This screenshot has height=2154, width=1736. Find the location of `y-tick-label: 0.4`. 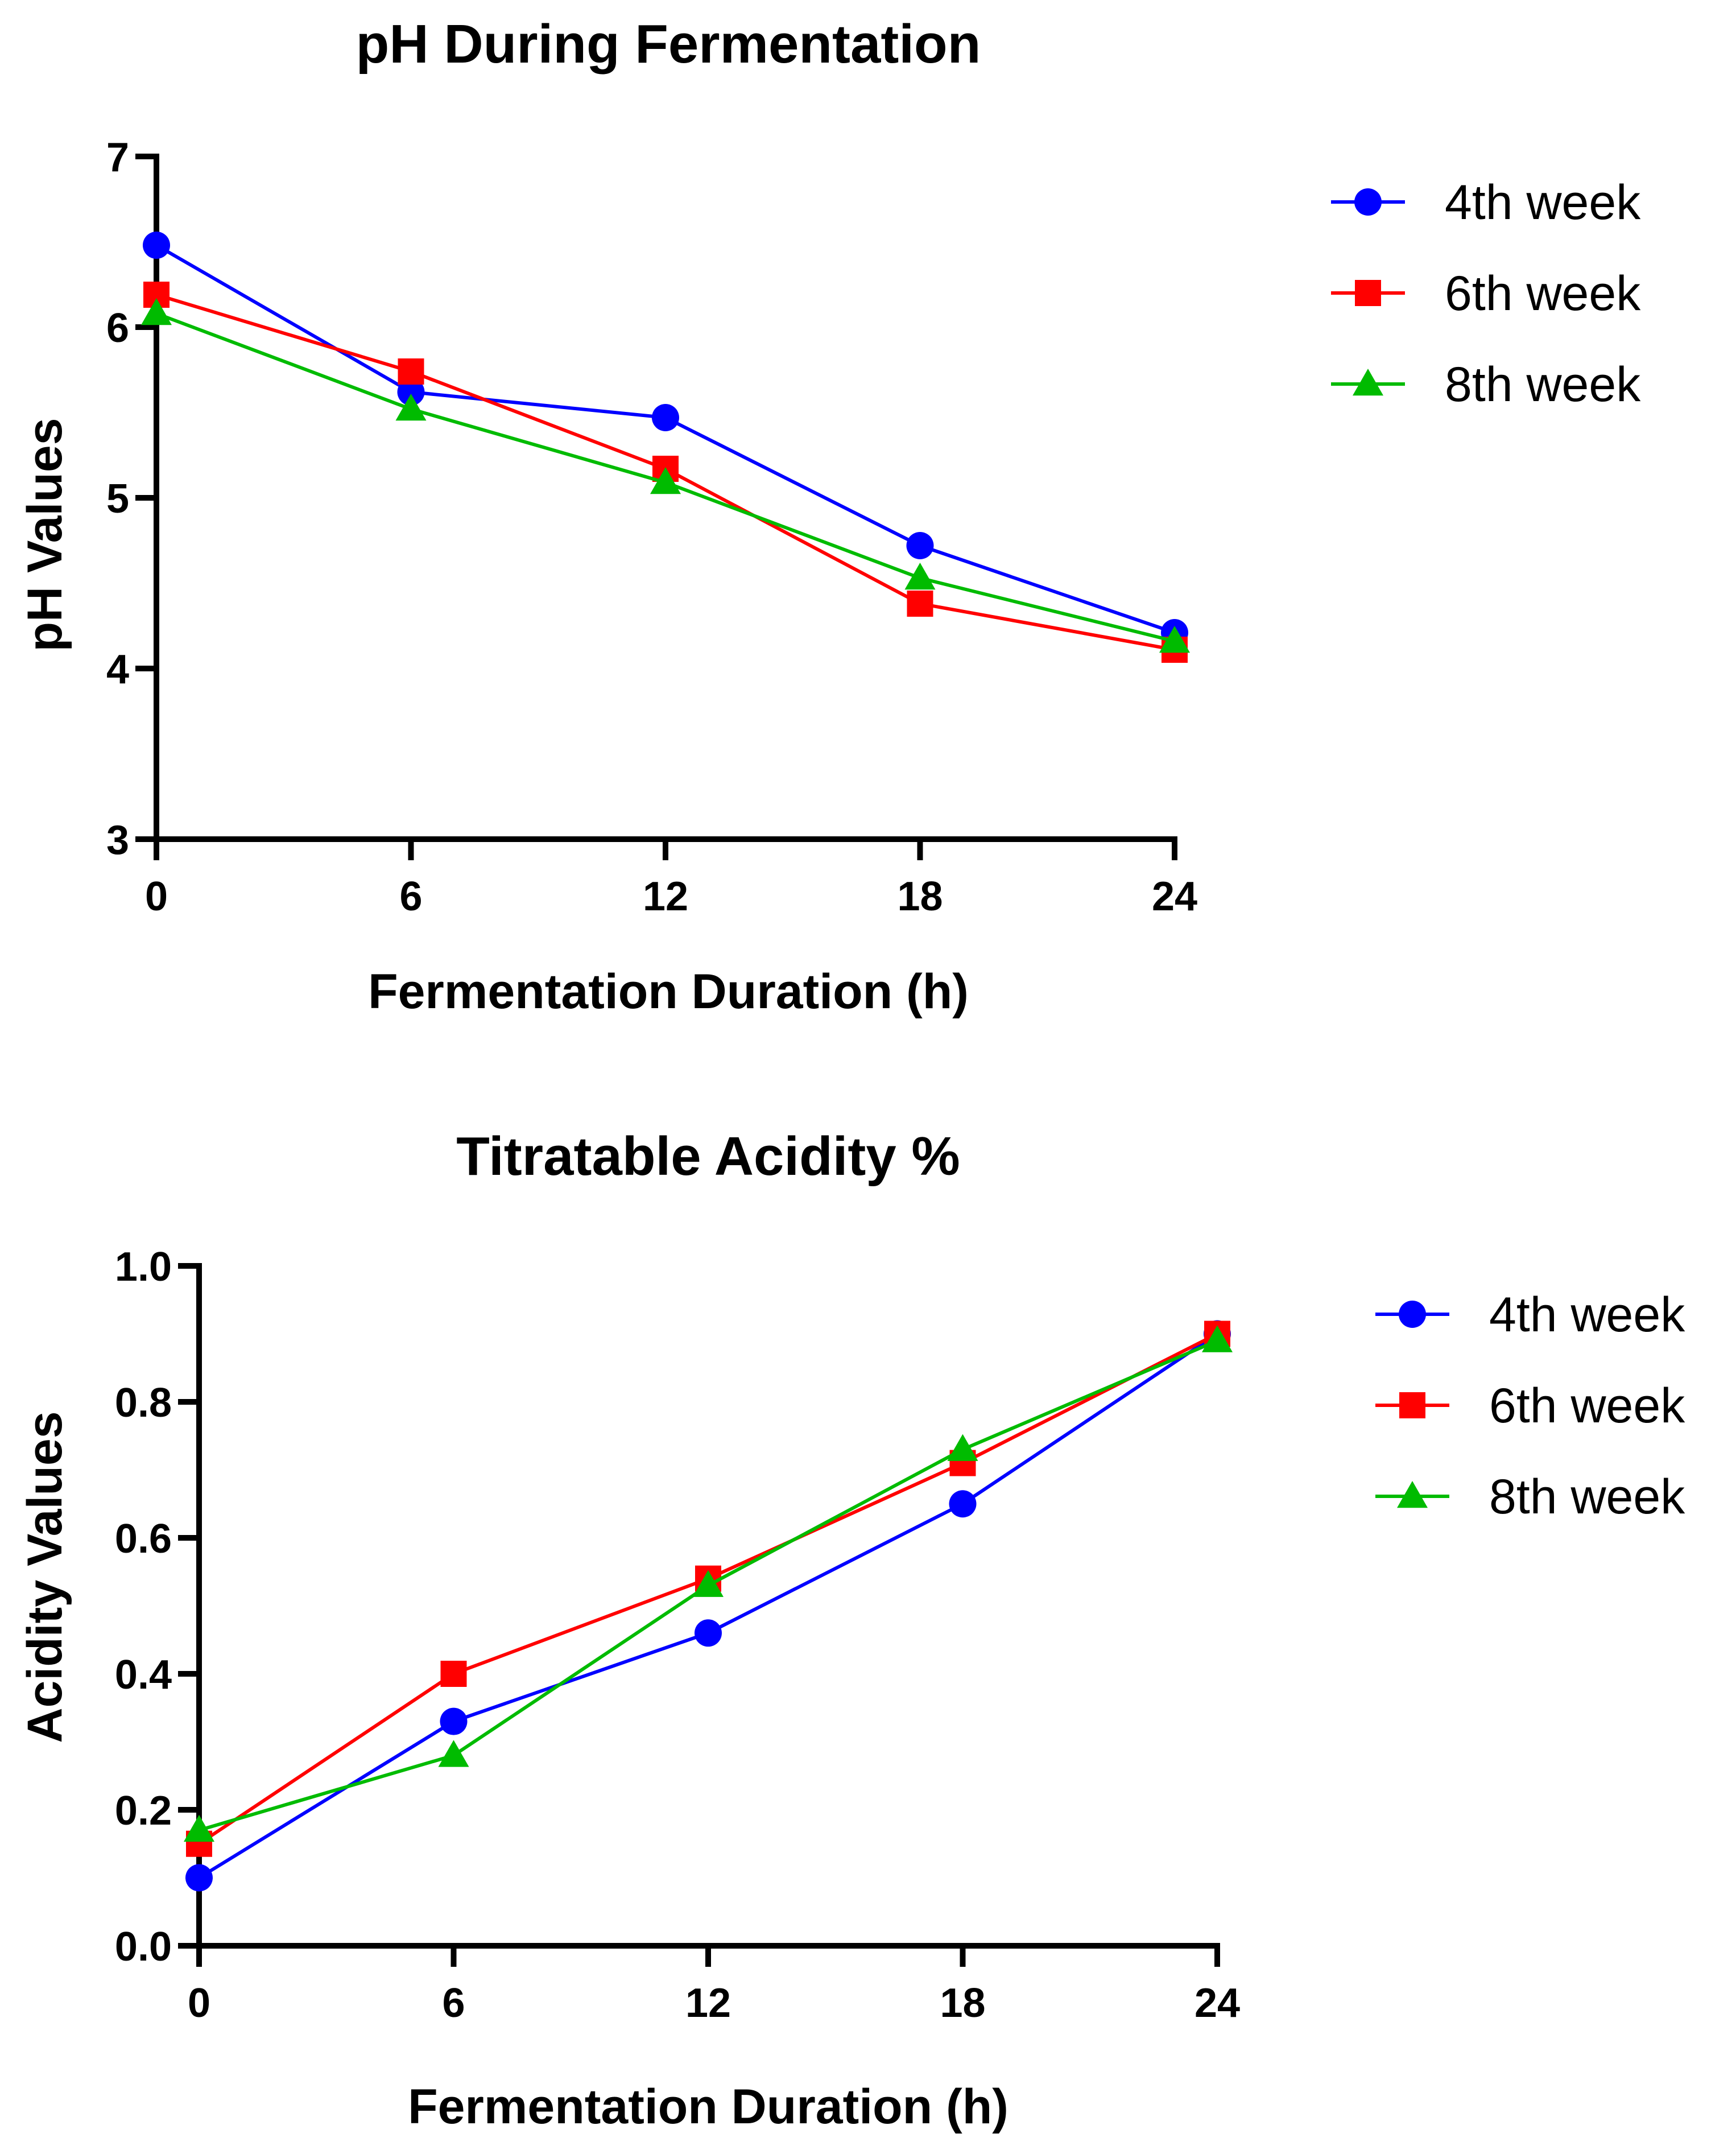

y-tick-label: 0.4 is located at coordinates (143, 1675).